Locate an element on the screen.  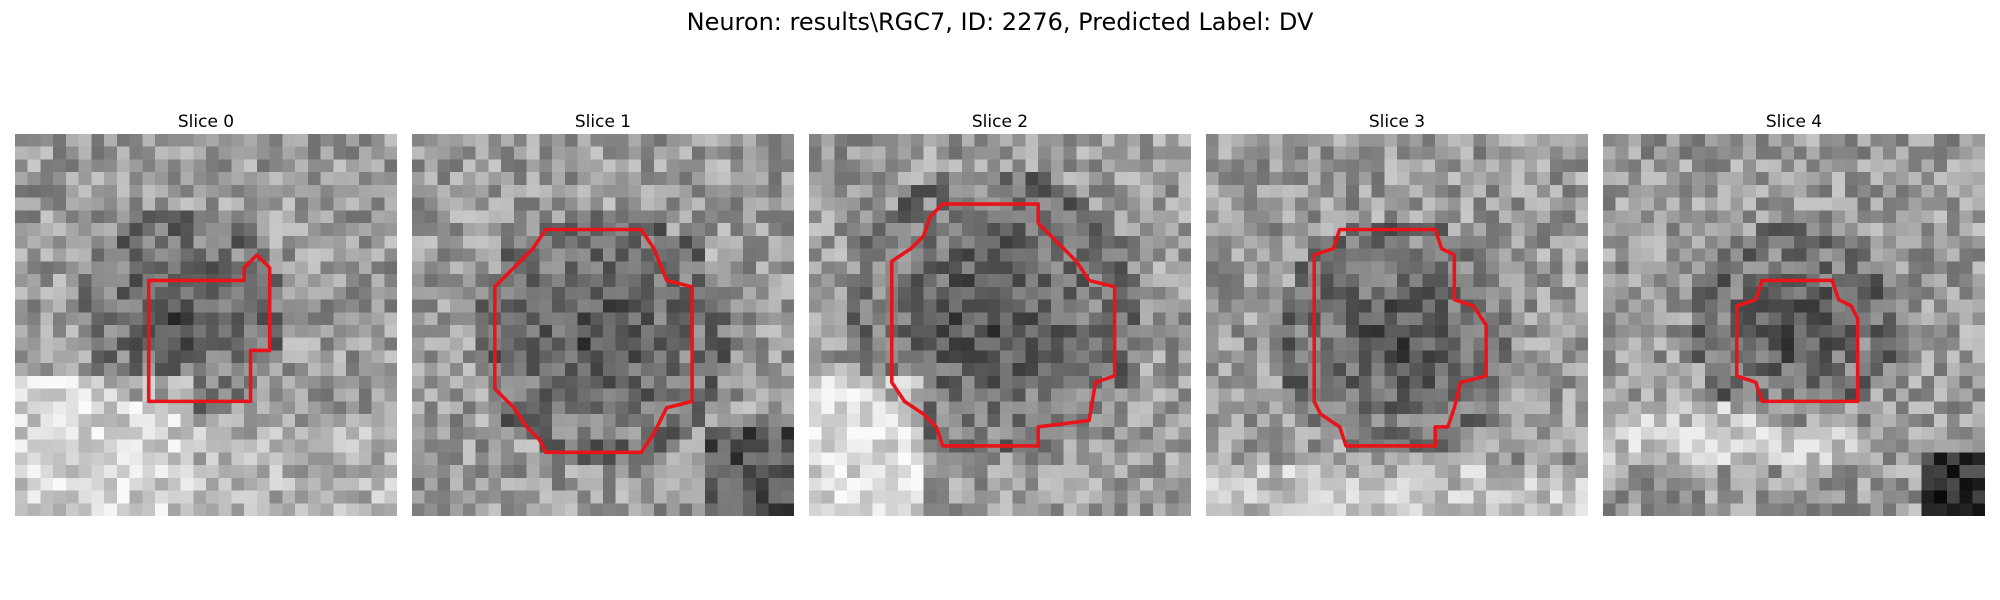
slice-title: Slice 1 is located at coordinates (603, 122).